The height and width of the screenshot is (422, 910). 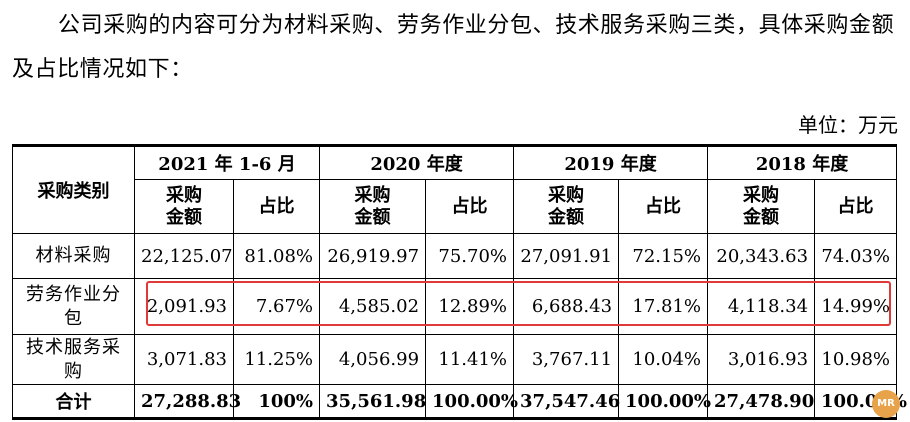 I want to click on total-label: 合计, so click(x=73, y=402).